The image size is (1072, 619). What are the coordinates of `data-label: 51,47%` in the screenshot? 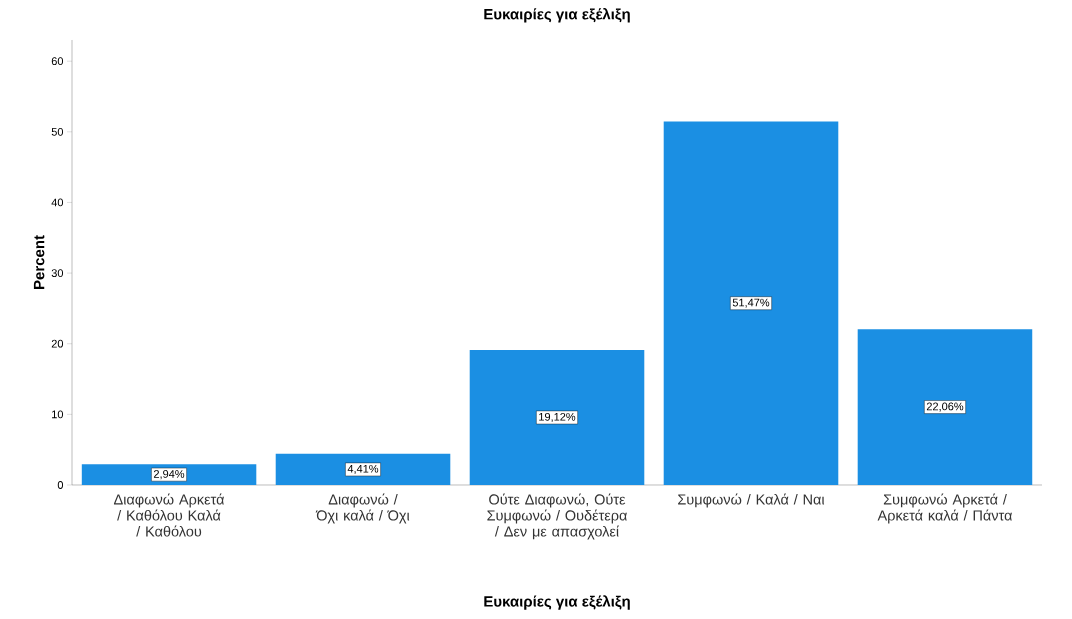 It's located at (751, 303).